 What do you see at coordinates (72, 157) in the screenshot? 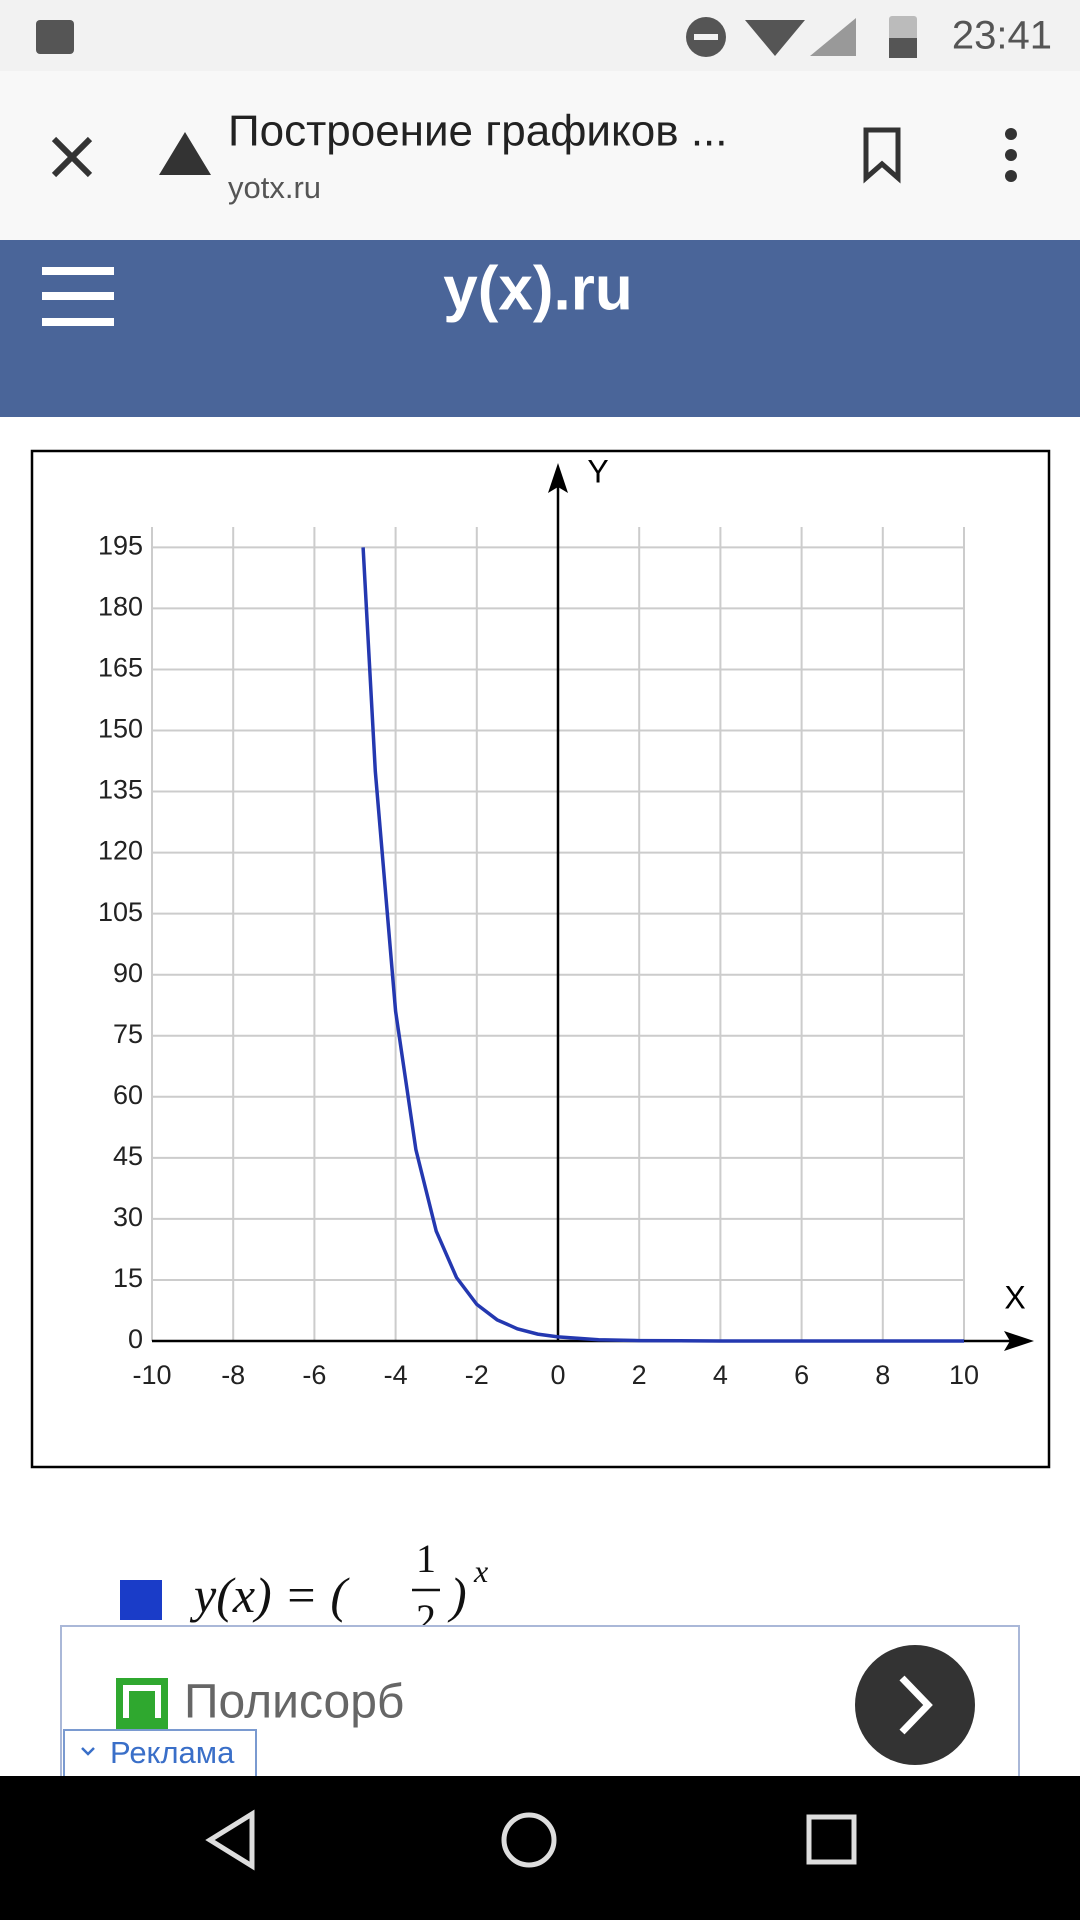
I see `close-button` at bounding box center [72, 157].